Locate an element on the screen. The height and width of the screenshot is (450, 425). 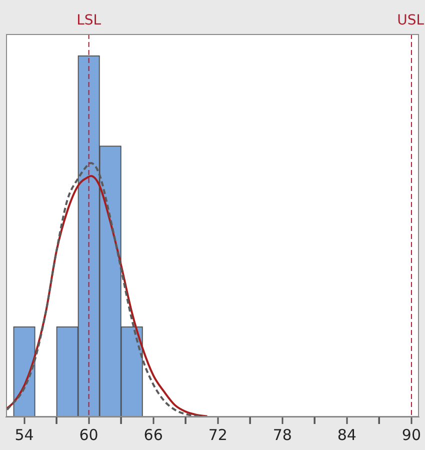
ref-line-label: LSL is located at coordinates (89, 20).